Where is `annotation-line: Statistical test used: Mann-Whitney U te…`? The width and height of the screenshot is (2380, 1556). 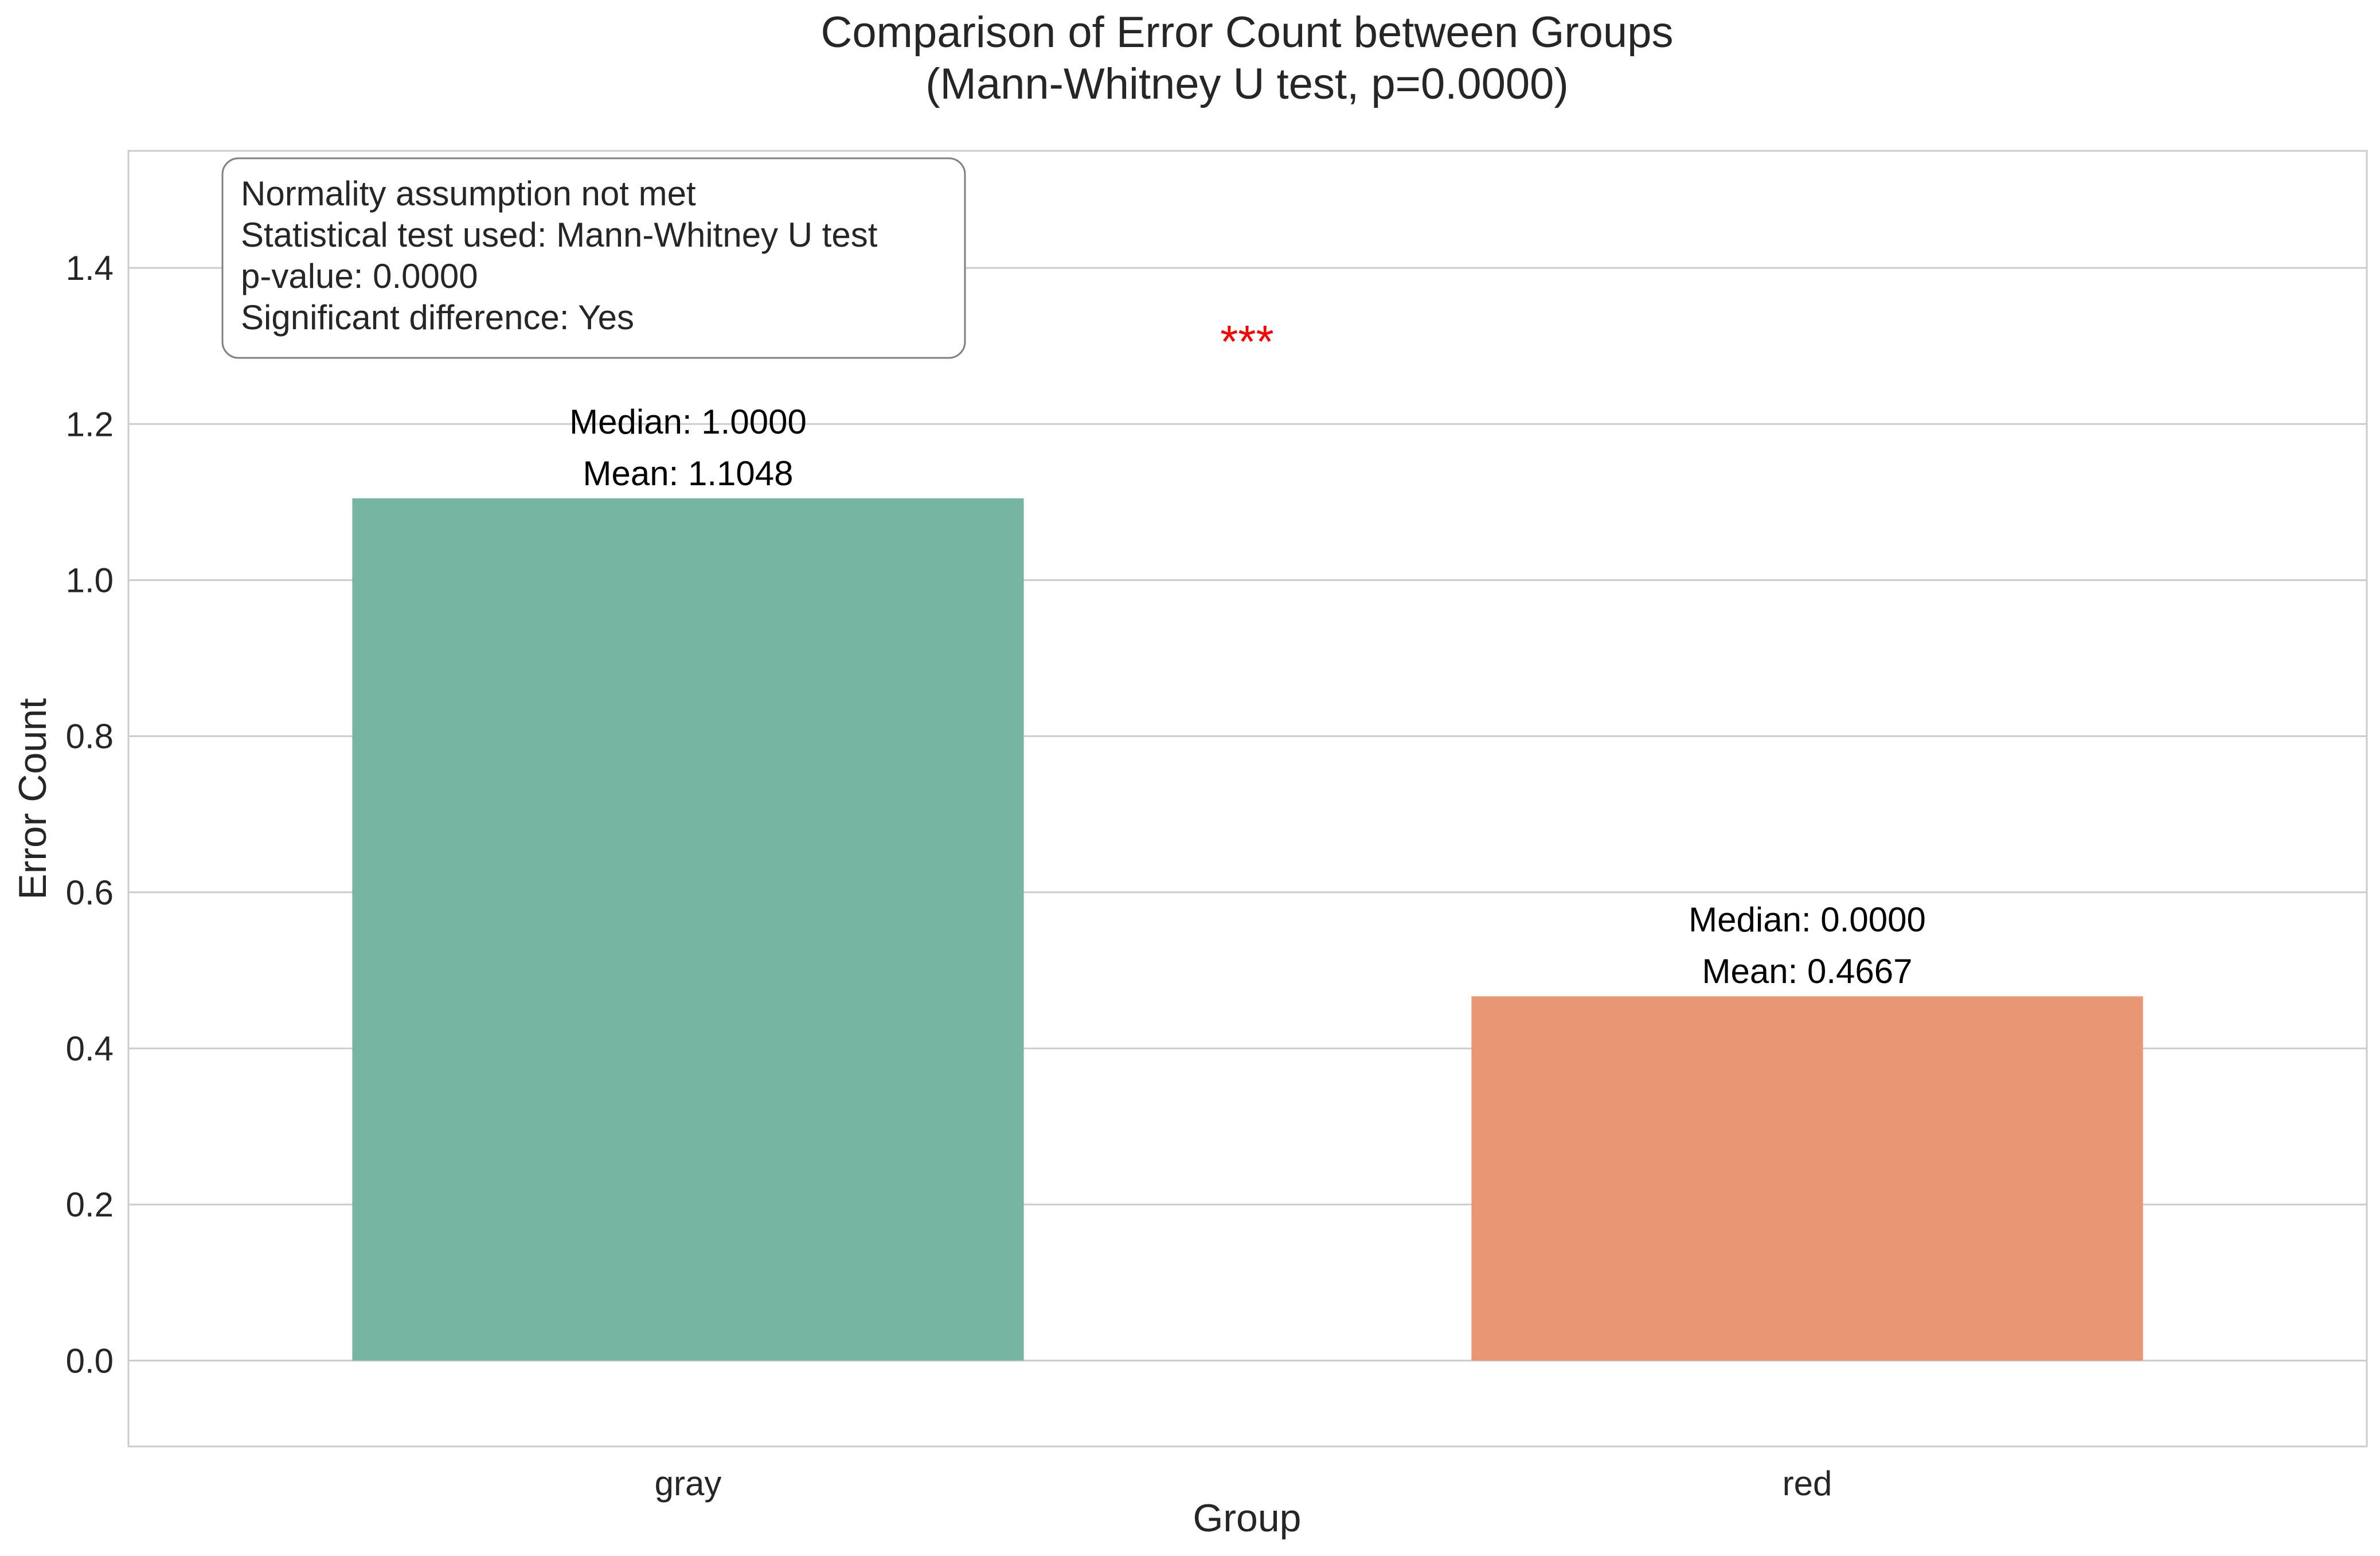 annotation-line: Statistical test used: Mann-Whitney U te… is located at coordinates (560, 235).